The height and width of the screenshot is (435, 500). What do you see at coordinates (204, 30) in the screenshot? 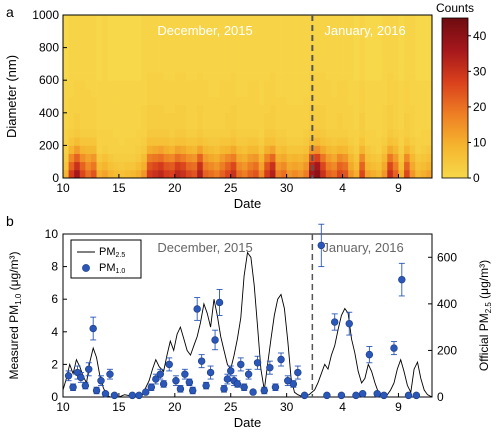
I see `annotation-december-a: December, 2015` at bounding box center [204, 30].